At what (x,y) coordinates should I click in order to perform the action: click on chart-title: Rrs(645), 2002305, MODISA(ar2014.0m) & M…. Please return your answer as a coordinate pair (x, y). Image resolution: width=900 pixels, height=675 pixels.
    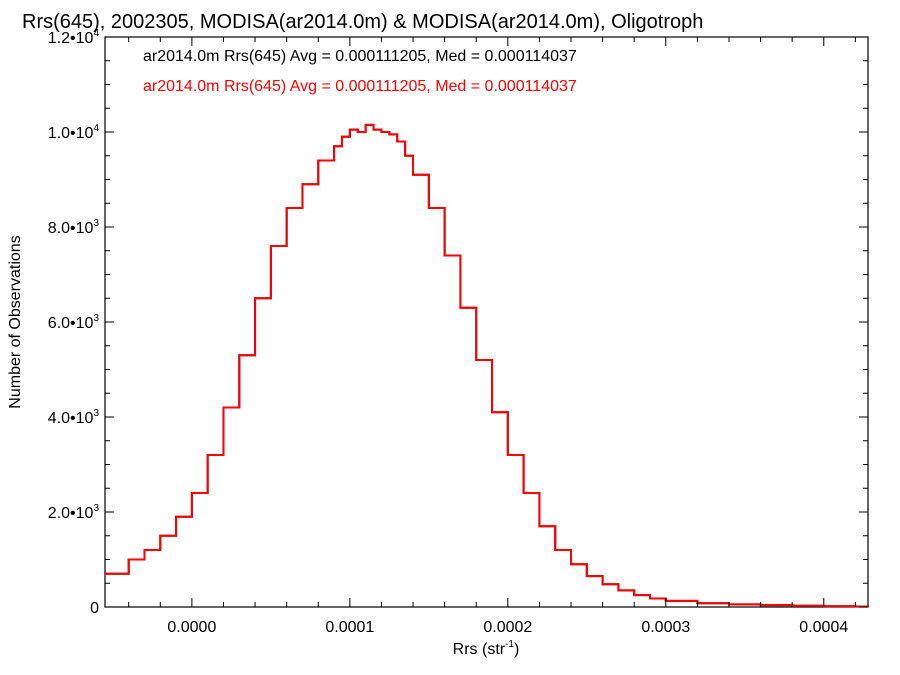
    Looking at the image, I should click on (362, 22).